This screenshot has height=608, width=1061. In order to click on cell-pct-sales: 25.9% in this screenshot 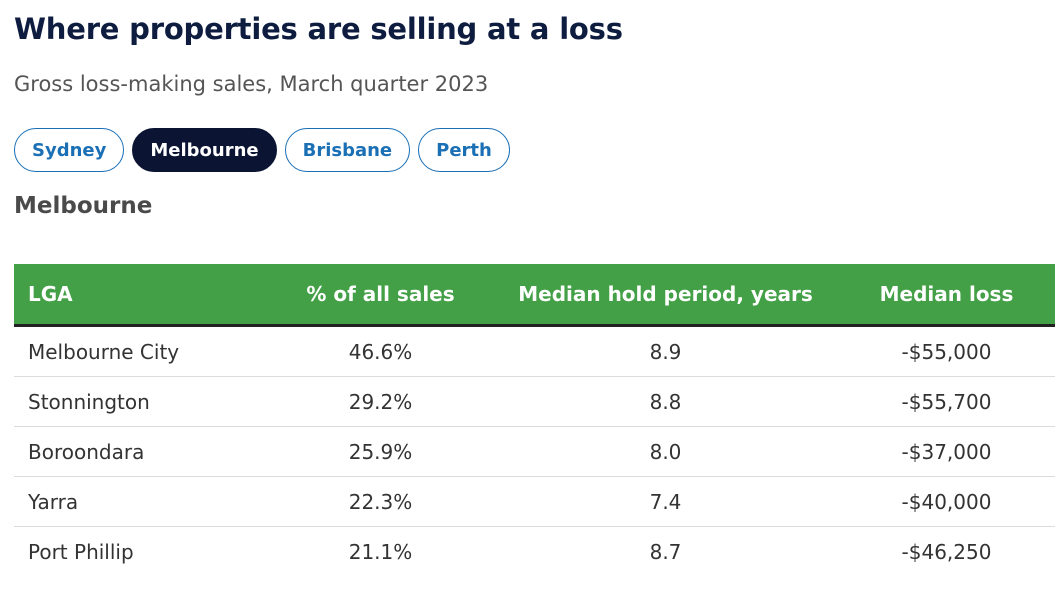, I will do `click(380, 451)`.